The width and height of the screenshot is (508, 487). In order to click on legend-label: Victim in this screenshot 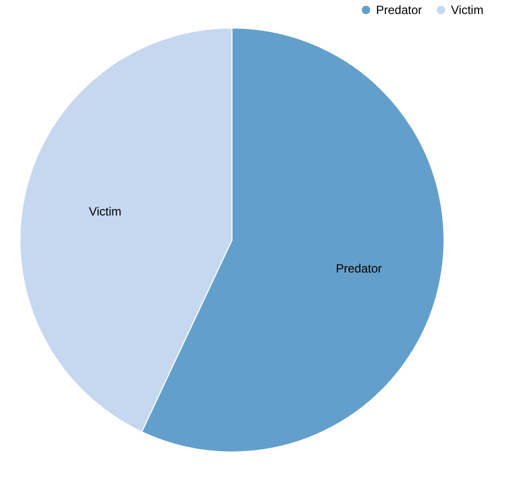, I will do `click(467, 10)`.